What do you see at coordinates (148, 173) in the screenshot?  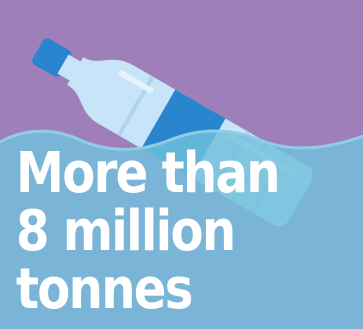 I see `headline-line-1: More than` at bounding box center [148, 173].